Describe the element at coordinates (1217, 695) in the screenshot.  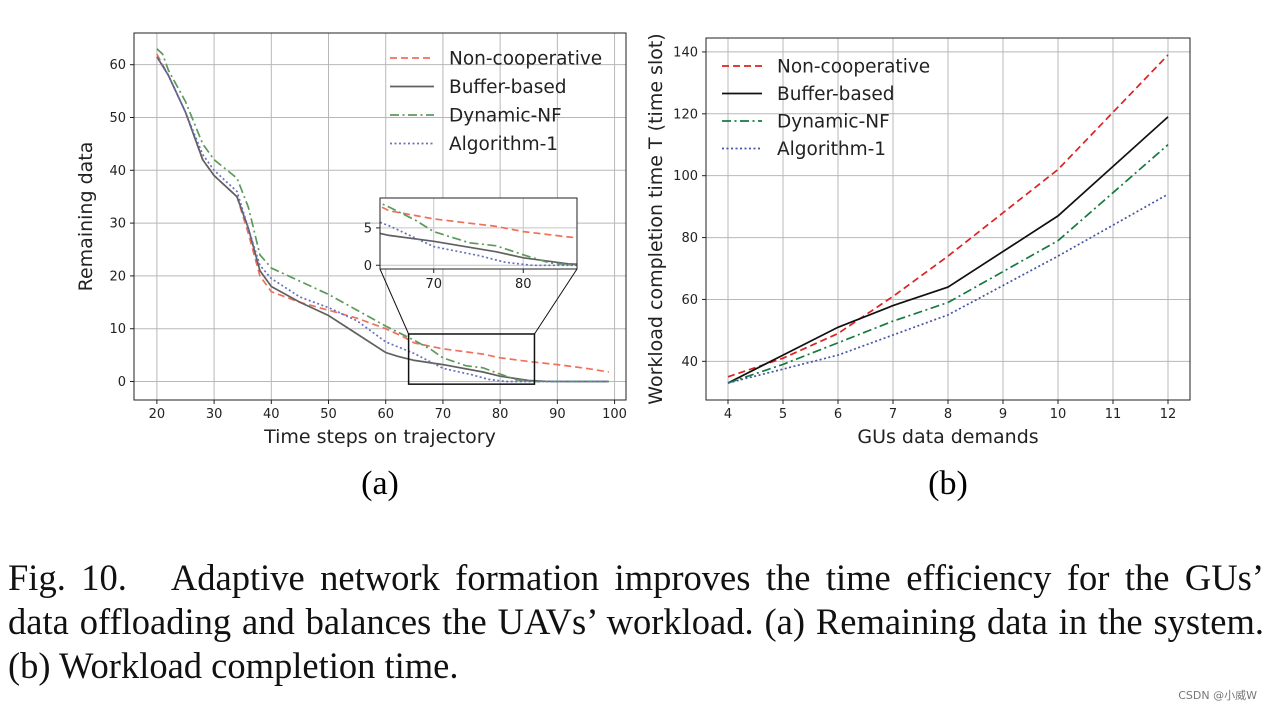
I see `watermark: CSDN @小威W` at that location.